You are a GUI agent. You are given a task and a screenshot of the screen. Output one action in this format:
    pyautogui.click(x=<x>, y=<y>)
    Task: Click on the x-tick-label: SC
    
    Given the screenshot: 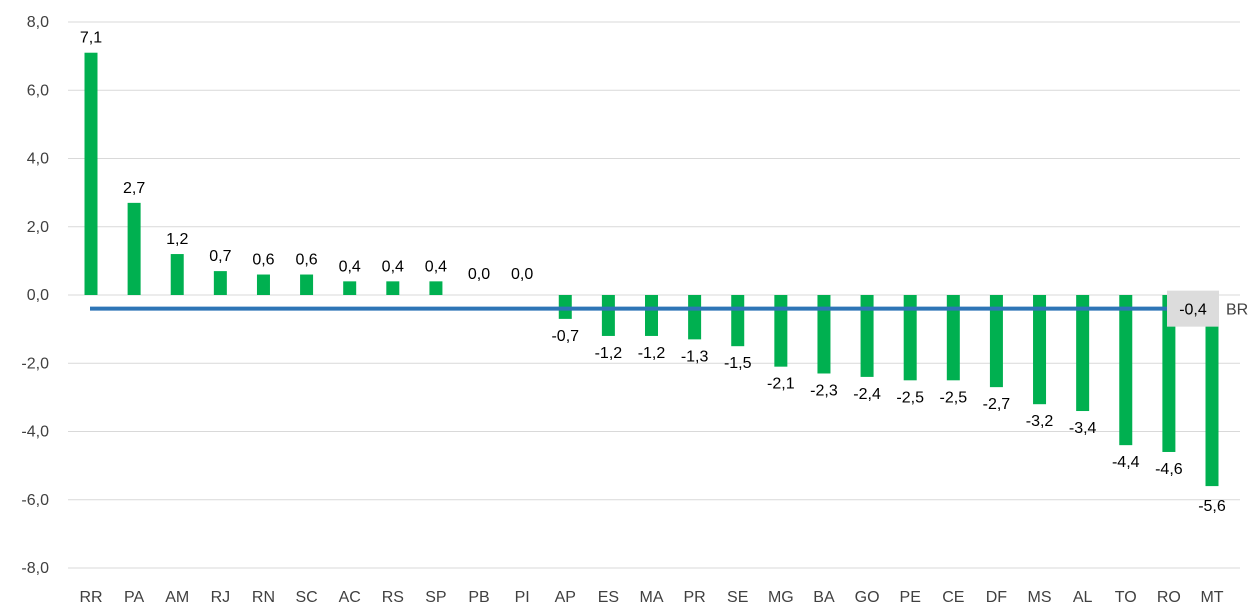 What is the action you would take?
    pyautogui.click(x=306, y=597)
    